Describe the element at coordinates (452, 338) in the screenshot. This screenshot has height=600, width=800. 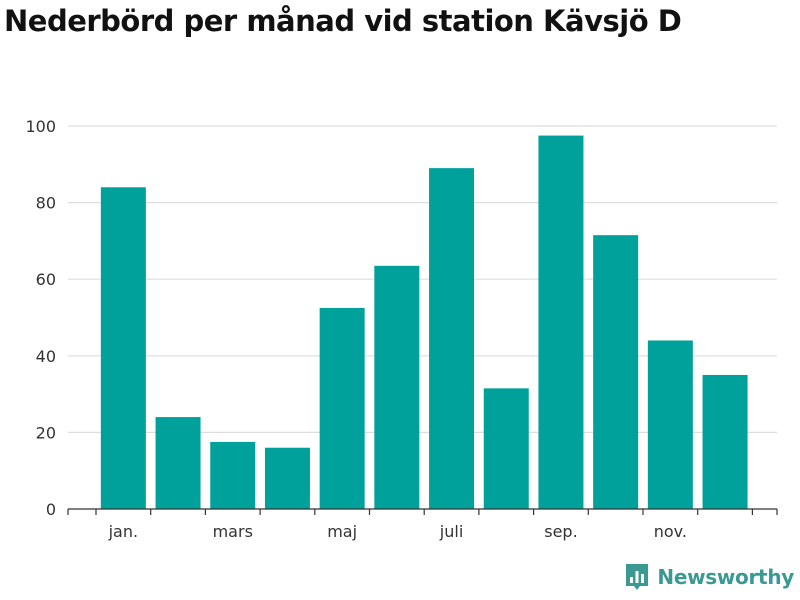
I see `bar-juli` at that location.